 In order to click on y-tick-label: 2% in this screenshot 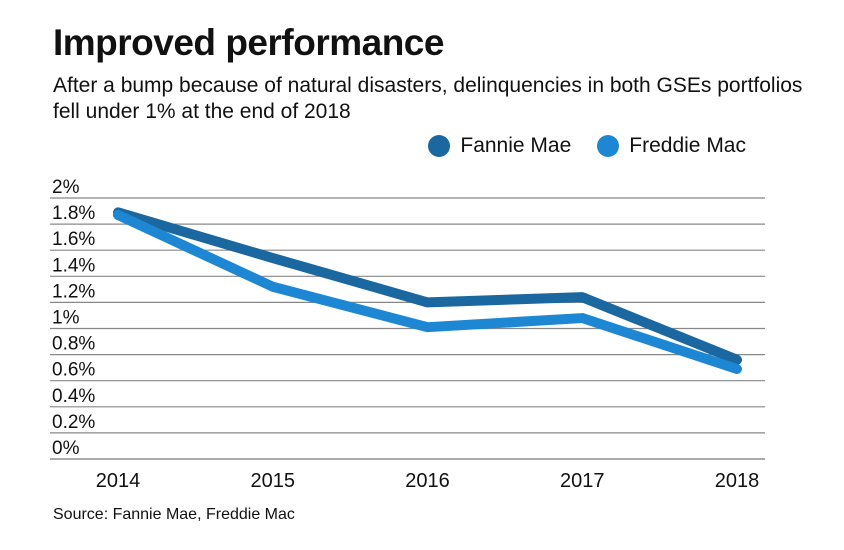, I will do `click(66, 187)`.